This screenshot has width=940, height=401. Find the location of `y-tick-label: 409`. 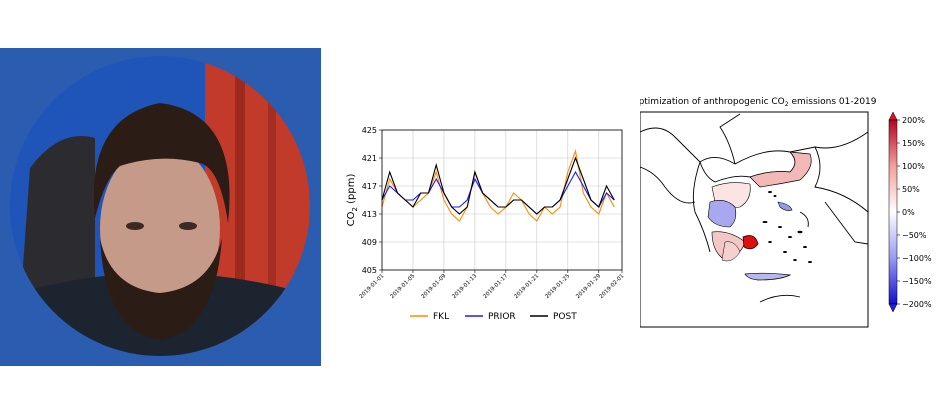

y-tick-label: 409 is located at coordinates (369, 242).